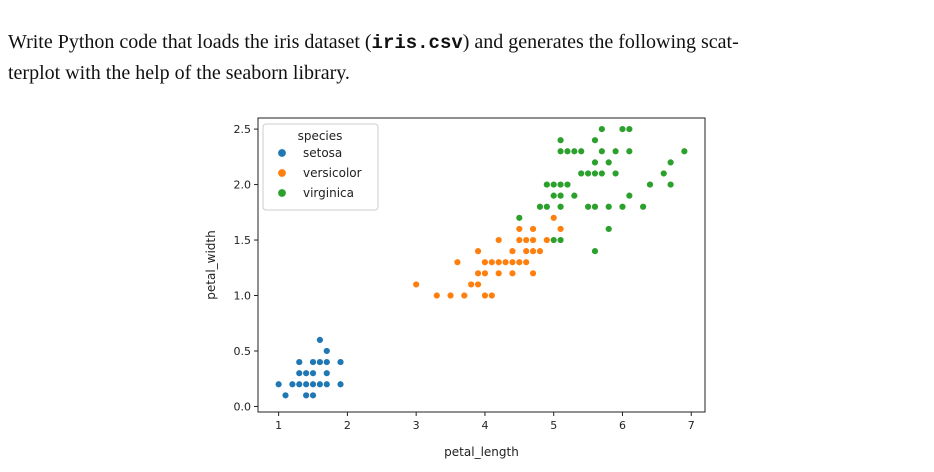  I want to click on legend-marker-setosa, so click(282, 153).